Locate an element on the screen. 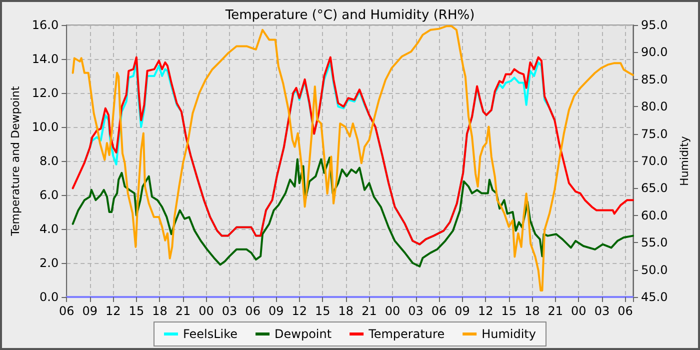 The height and width of the screenshot is (350, 700). y2-tick-label: 80.0 is located at coordinates (654, 107).